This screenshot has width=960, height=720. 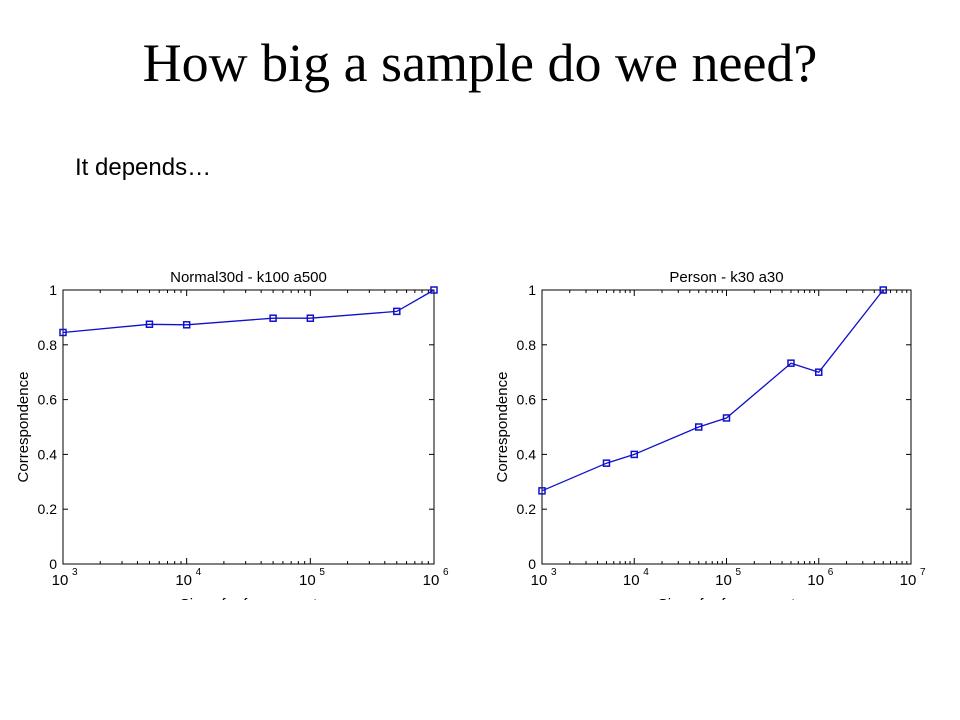 What do you see at coordinates (480, 63) in the screenshot?
I see `slide-title: How big a sample do we need?` at bounding box center [480, 63].